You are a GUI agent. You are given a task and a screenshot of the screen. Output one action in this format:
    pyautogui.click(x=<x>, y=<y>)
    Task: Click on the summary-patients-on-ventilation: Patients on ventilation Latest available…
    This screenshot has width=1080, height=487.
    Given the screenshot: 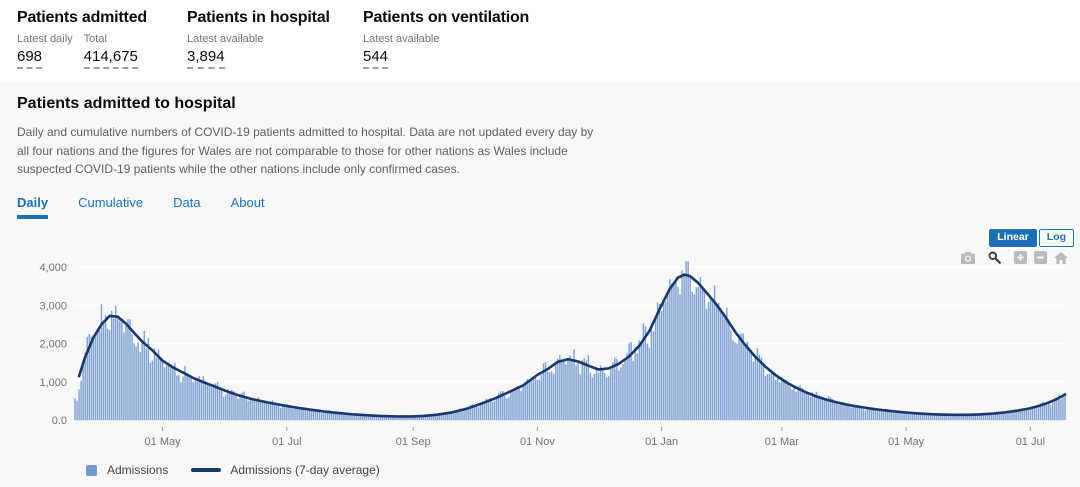 What is the action you would take?
    pyautogui.click(x=446, y=39)
    